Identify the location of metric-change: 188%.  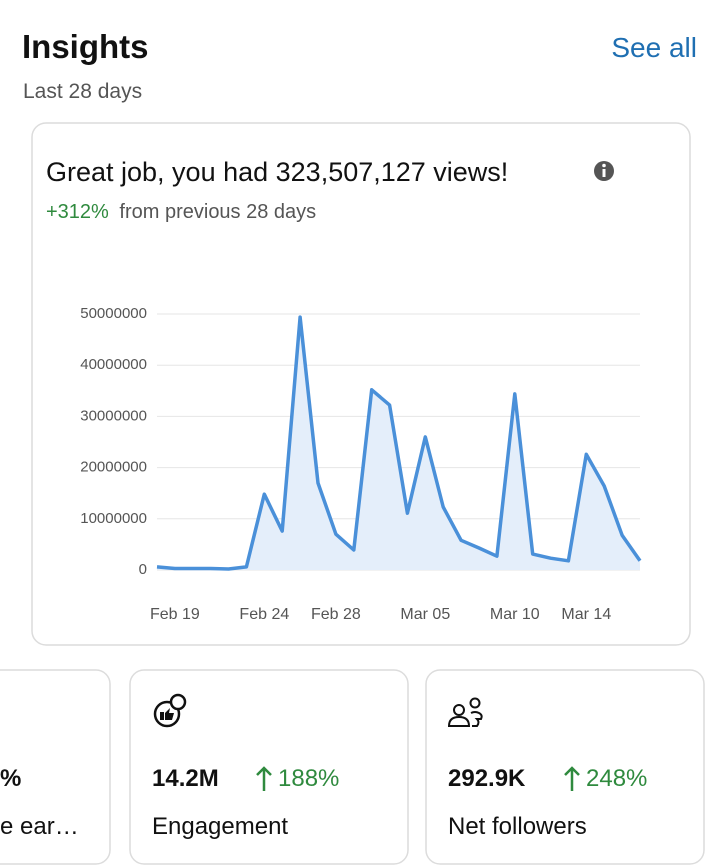
(308, 778).